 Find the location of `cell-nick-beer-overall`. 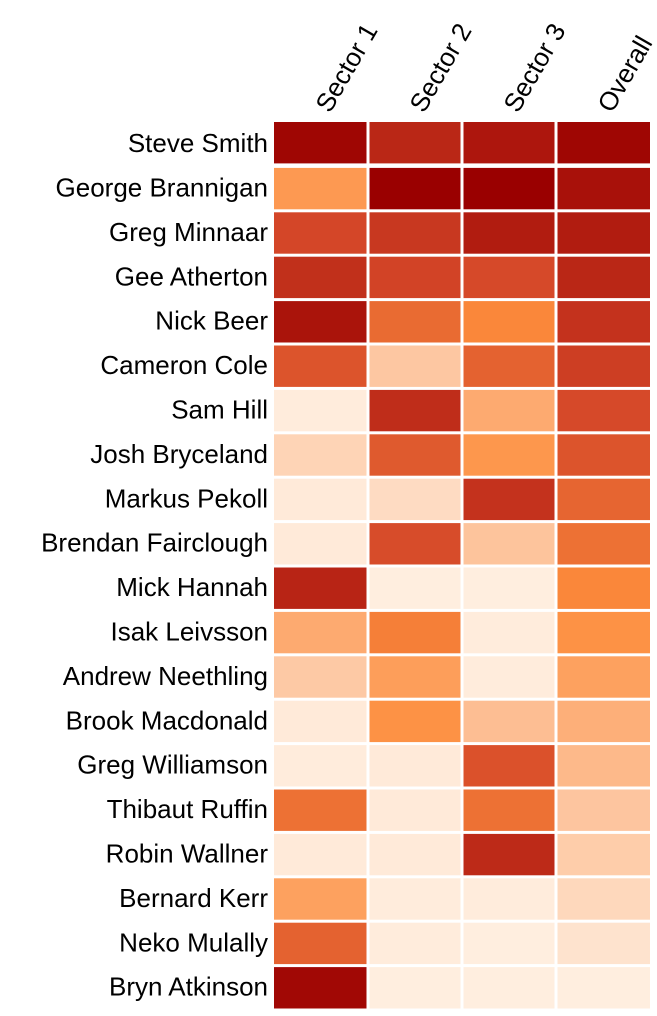

cell-nick-beer-overall is located at coordinates (603, 322).